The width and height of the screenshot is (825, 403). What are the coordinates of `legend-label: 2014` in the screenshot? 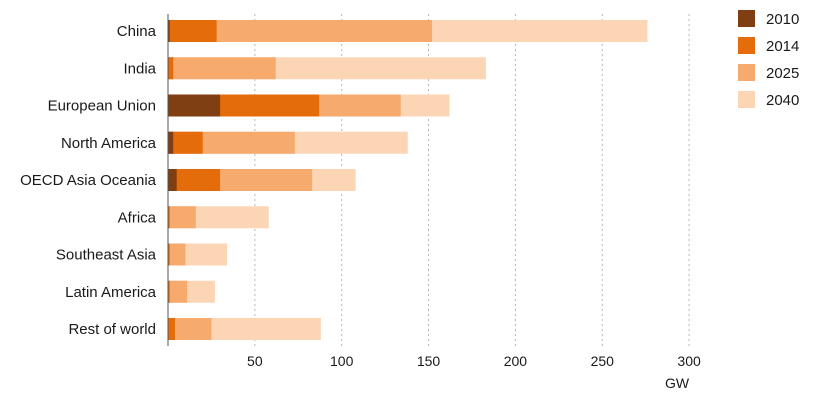 It's located at (782, 46).